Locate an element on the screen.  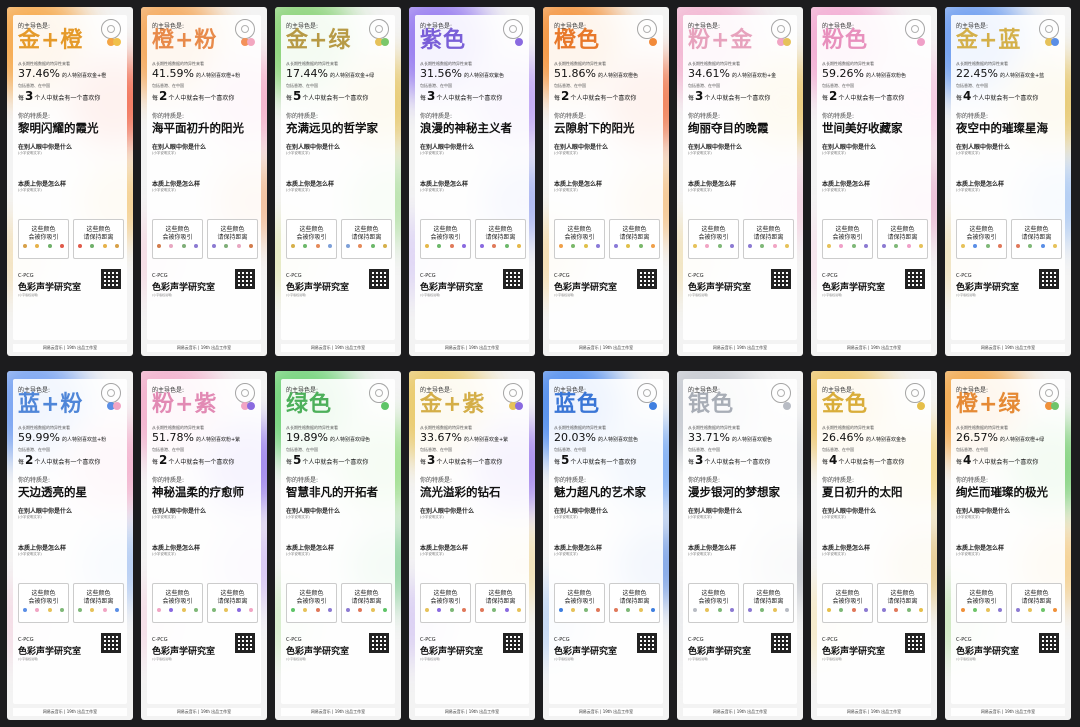
dominant-color-title: 橙+绿 is located at coordinates (989, 404).